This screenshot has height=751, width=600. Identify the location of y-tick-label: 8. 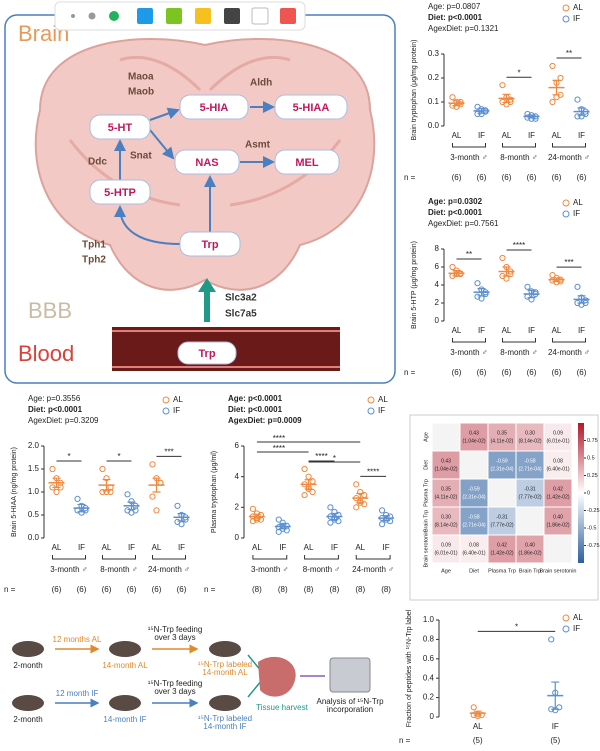
(437, 248).